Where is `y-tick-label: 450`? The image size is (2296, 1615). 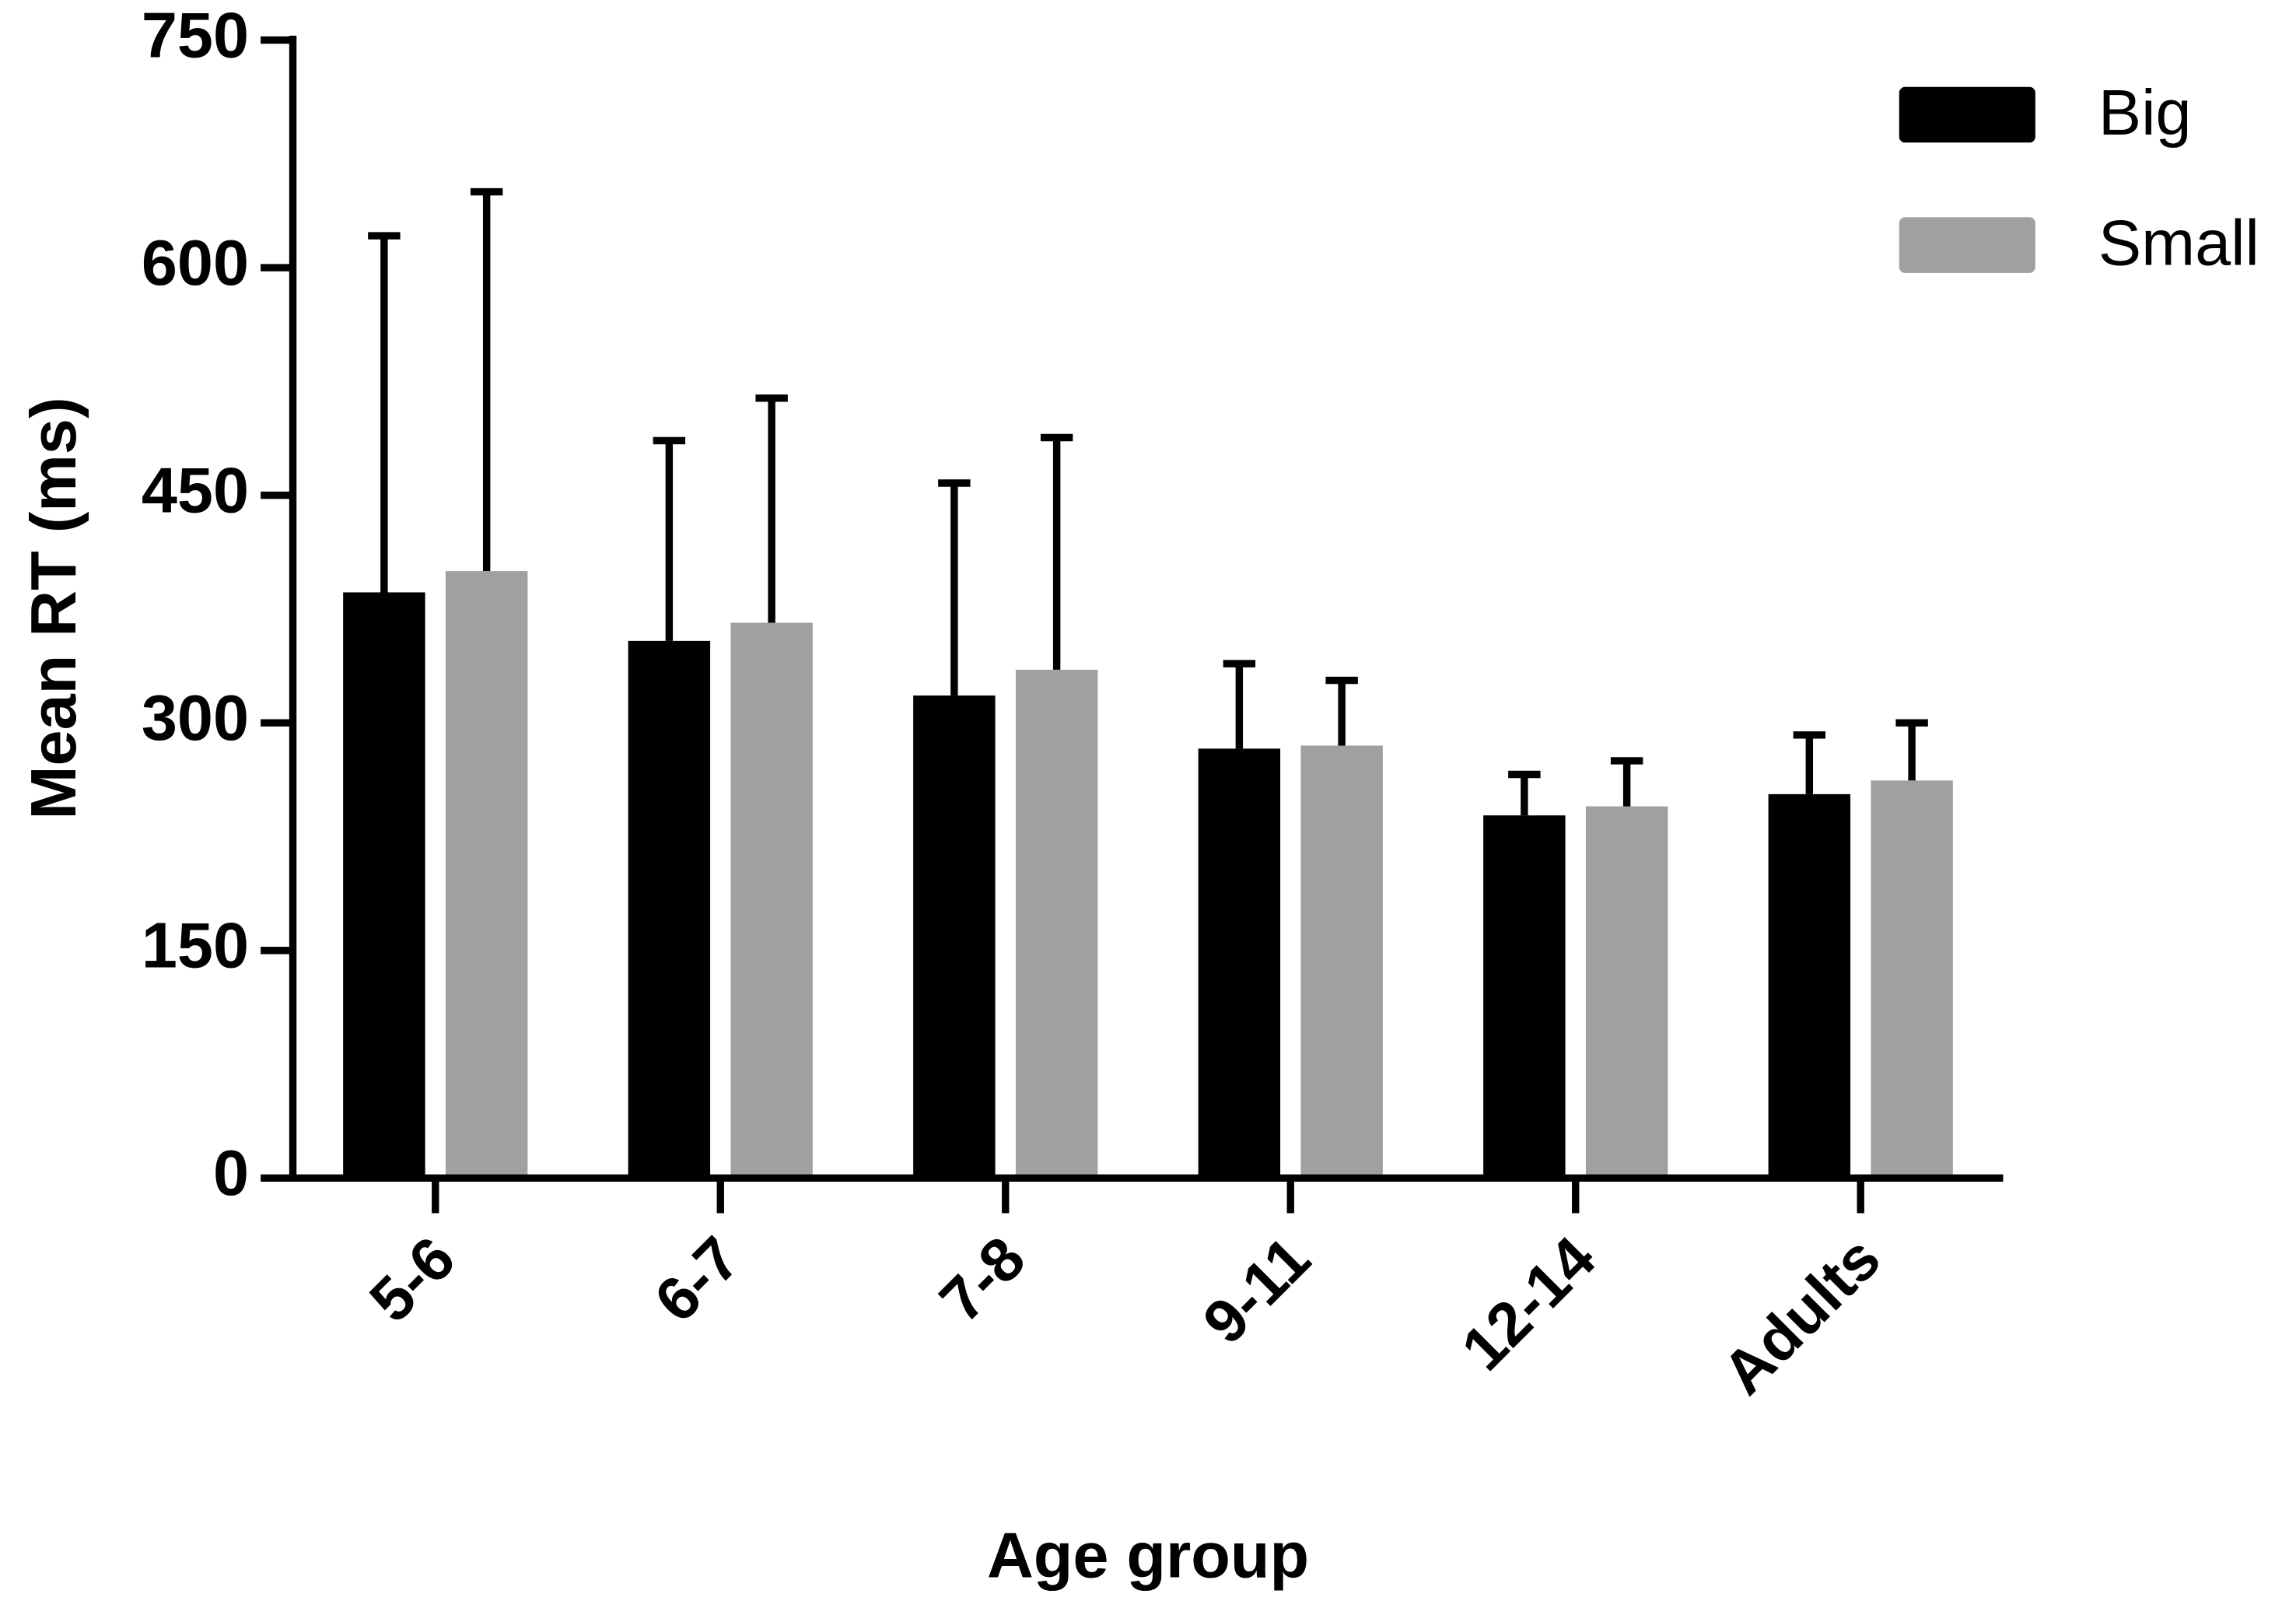 y-tick-label: 450 is located at coordinates (196, 490).